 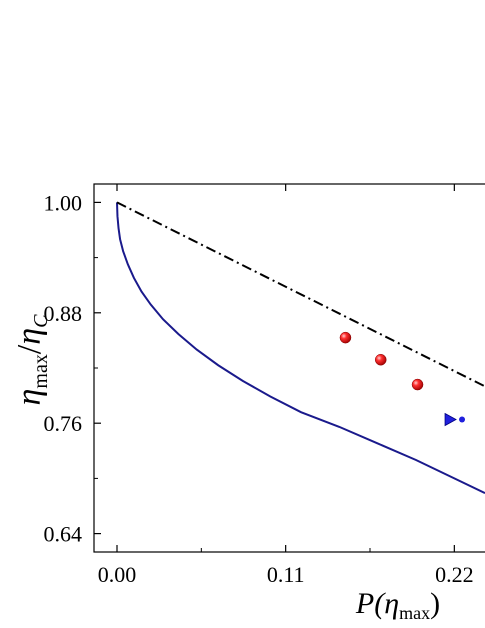 What do you see at coordinates (29, 349) in the screenshot?
I see `y-axis-title-slash: /` at bounding box center [29, 349].